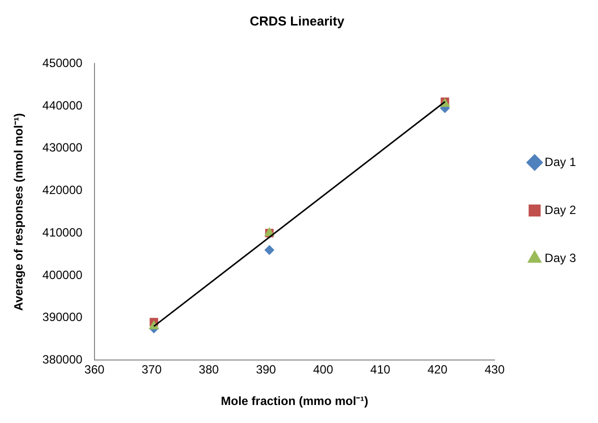 The image size is (598, 423). I want to click on x-tick-label: 370, so click(152, 369).